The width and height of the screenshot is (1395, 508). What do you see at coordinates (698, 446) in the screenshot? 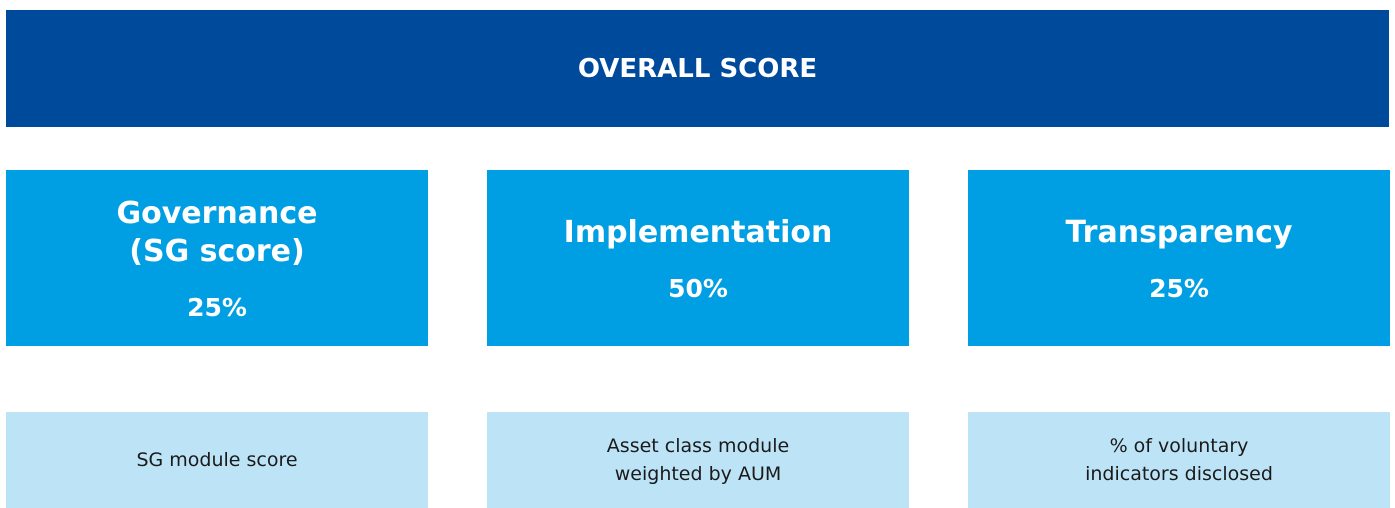
I see `description-line: Asset class module` at bounding box center [698, 446].